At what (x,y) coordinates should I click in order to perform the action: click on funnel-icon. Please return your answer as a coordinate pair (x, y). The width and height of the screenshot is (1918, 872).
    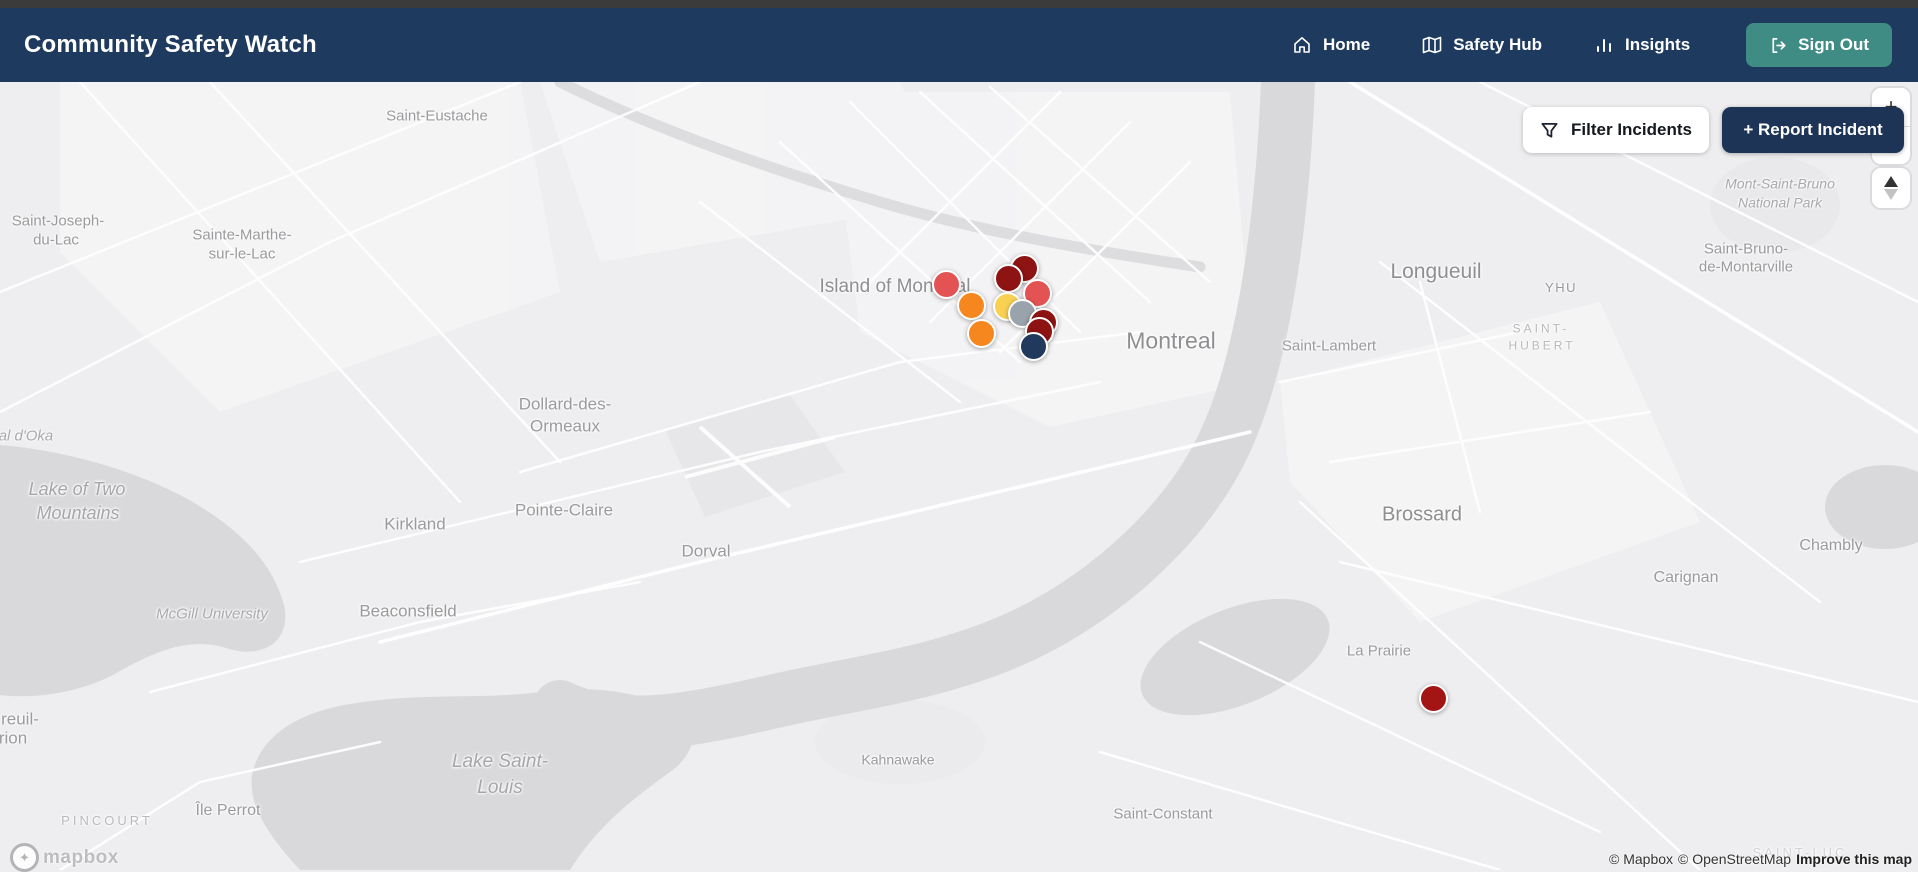
    Looking at the image, I should click on (1549, 130).